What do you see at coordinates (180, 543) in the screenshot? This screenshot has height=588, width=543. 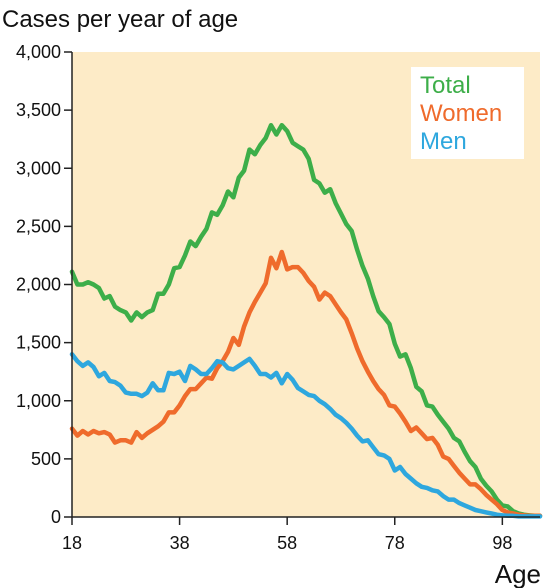 I see `x-tick-label: 38` at bounding box center [180, 543].